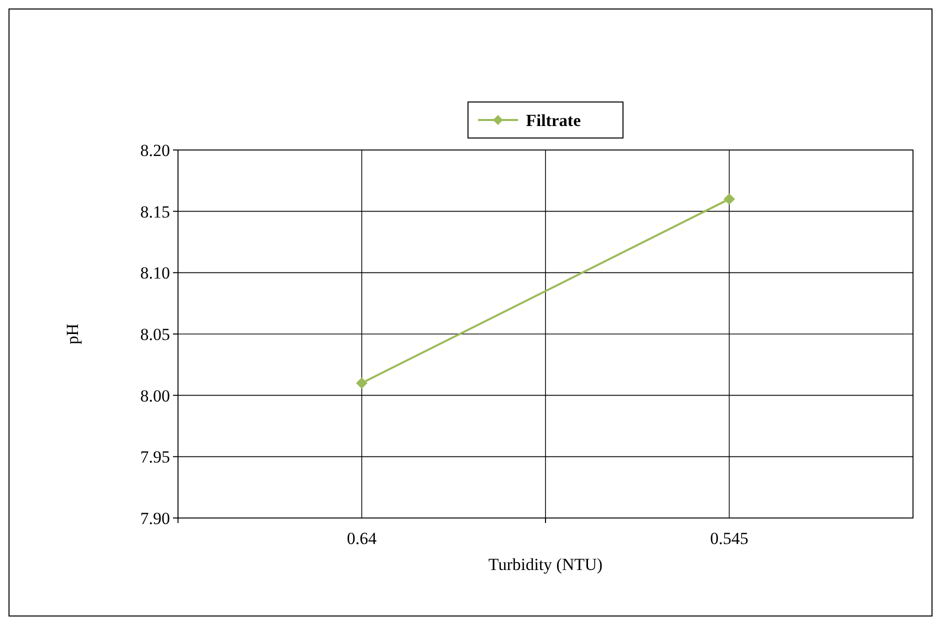 The width and height of the screenshot is (941, 625). I want to click on y-tick-label: 8.05, so click(155, 334).